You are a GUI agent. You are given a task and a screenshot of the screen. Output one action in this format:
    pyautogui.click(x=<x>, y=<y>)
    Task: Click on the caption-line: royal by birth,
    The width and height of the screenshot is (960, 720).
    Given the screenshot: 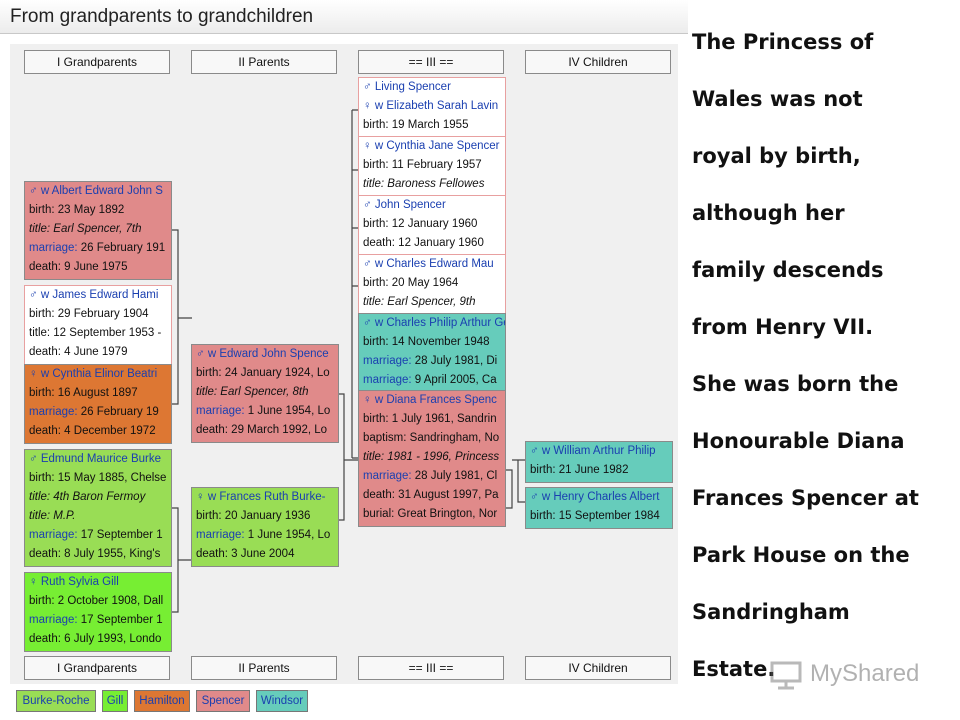 What is the action you would take?
    pyautogui.click(x=776, y=156)
    